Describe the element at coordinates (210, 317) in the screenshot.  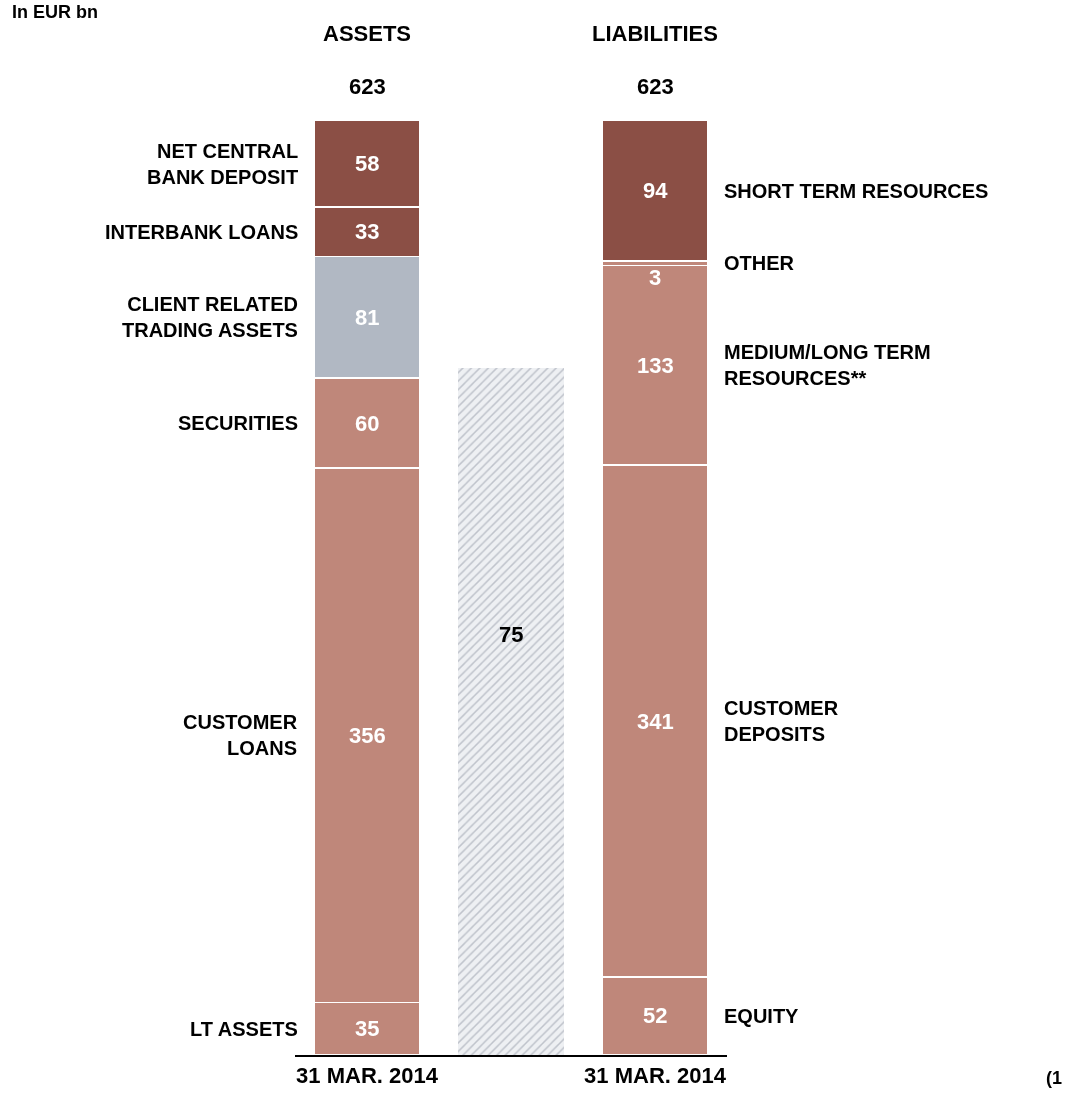
I see `series-label: CLIENT RELATED TRADING ASSETS` at that location.